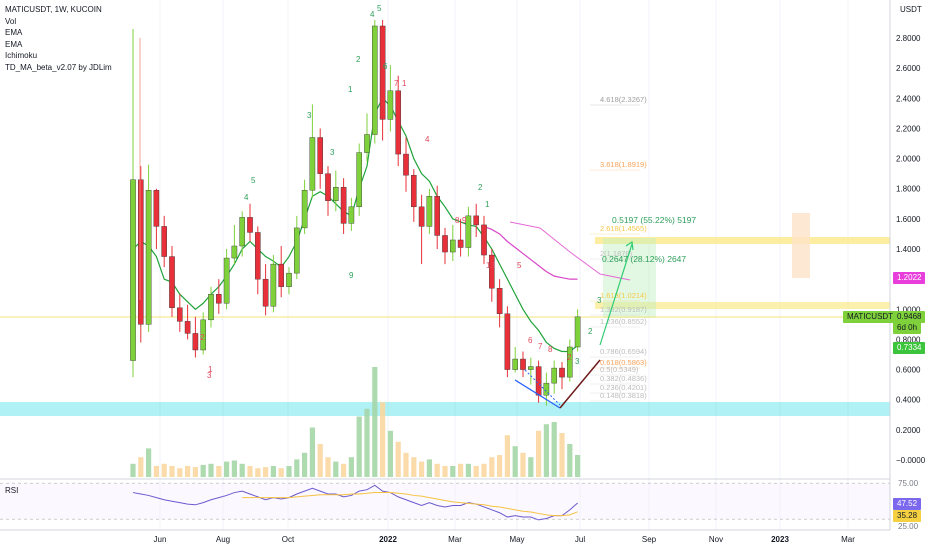 The height and width of the screenshot is (550, 932). I want to click on price-tick-label: 1.8000, so click(908, 189).